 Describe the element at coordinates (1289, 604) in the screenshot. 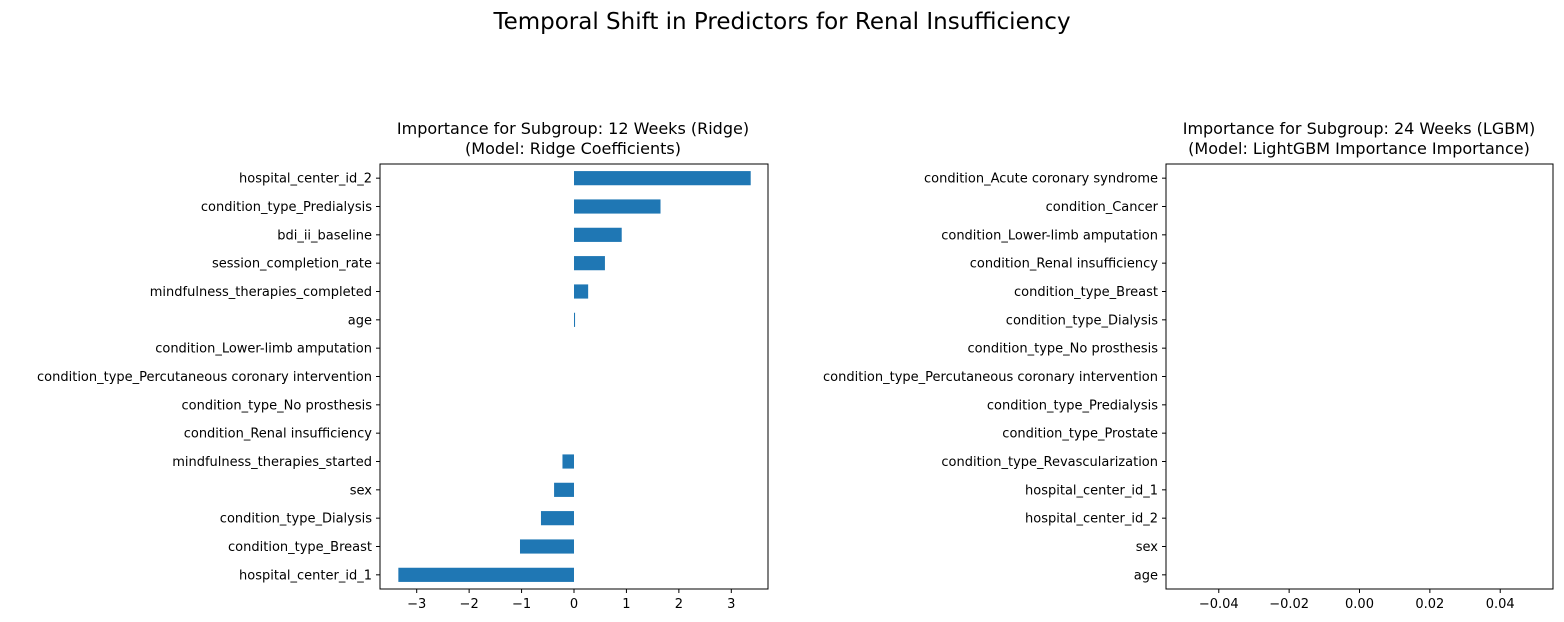

I see `lgbm-x-tick-label: −0.02` at that location.